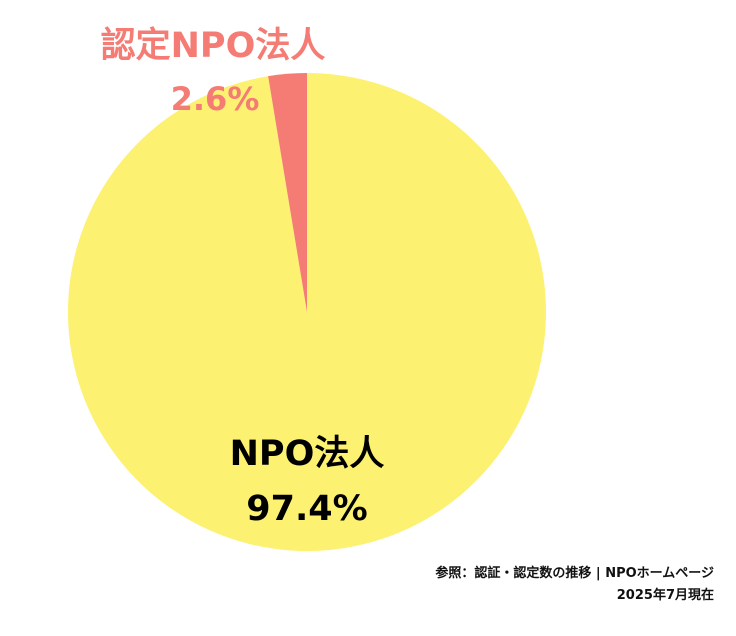 This screenshot has width=736, height=636. I want to click on slice-label-certified-npo: 認定NPO法人, so click(213, 46).